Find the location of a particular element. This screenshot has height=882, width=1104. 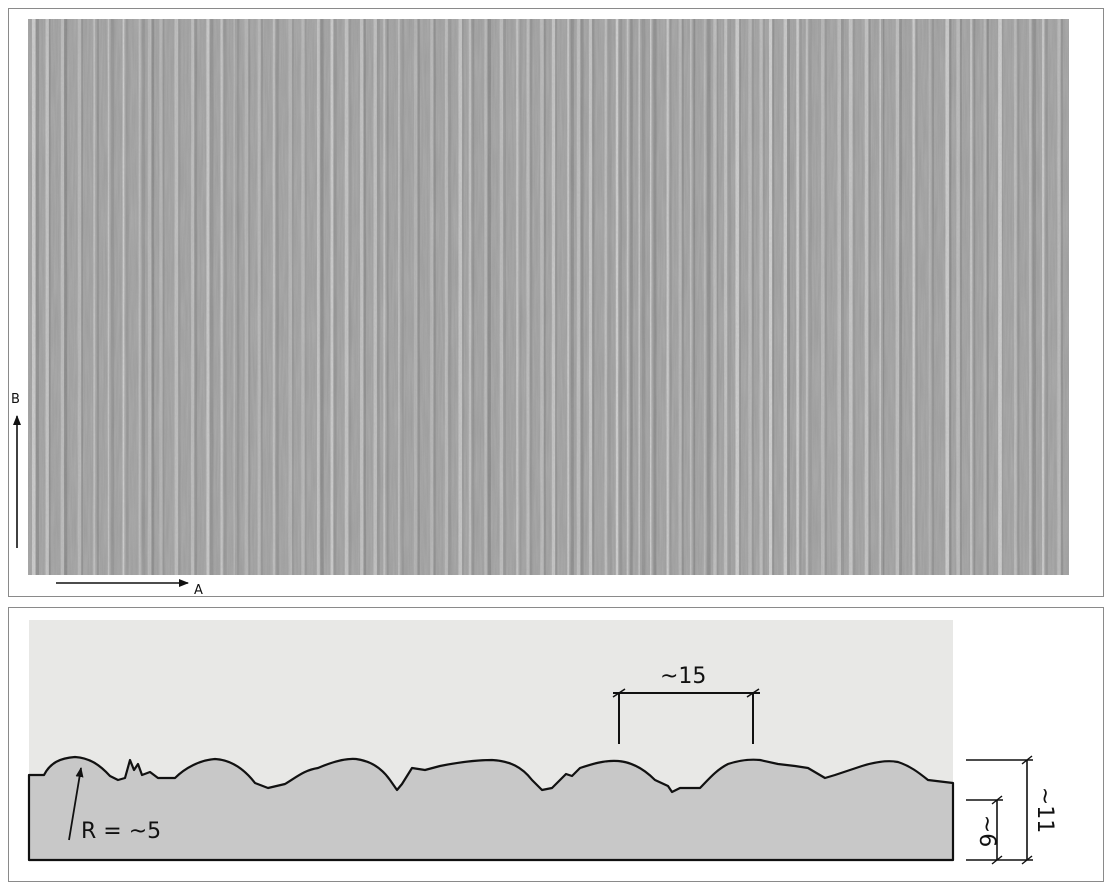

pitch-label: ~15 is located at coordinates (683, 676).